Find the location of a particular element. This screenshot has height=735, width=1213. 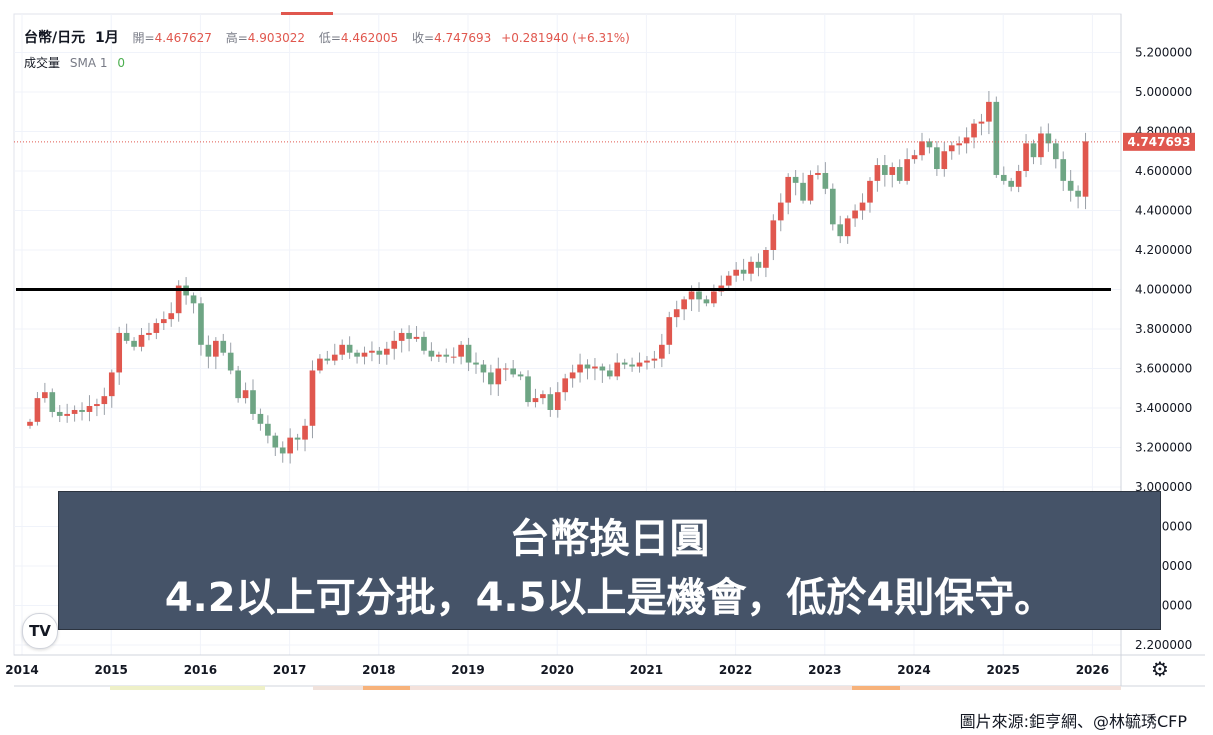

close-value: 4.747693 is located at coordinates (463, 38).